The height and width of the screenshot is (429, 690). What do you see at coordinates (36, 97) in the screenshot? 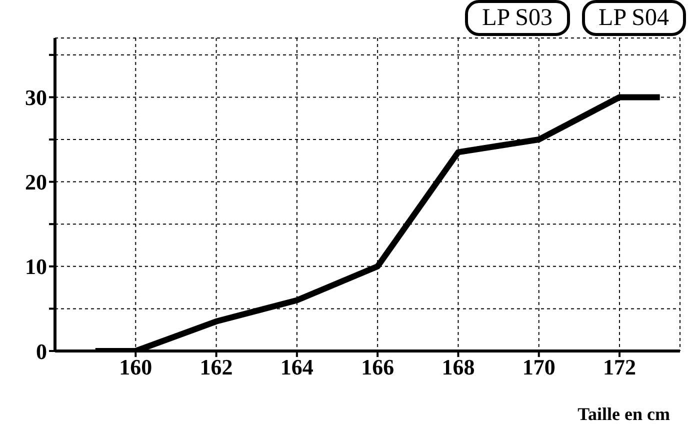
I see `y-tick-label: 30` at bounding box center [36, 97].